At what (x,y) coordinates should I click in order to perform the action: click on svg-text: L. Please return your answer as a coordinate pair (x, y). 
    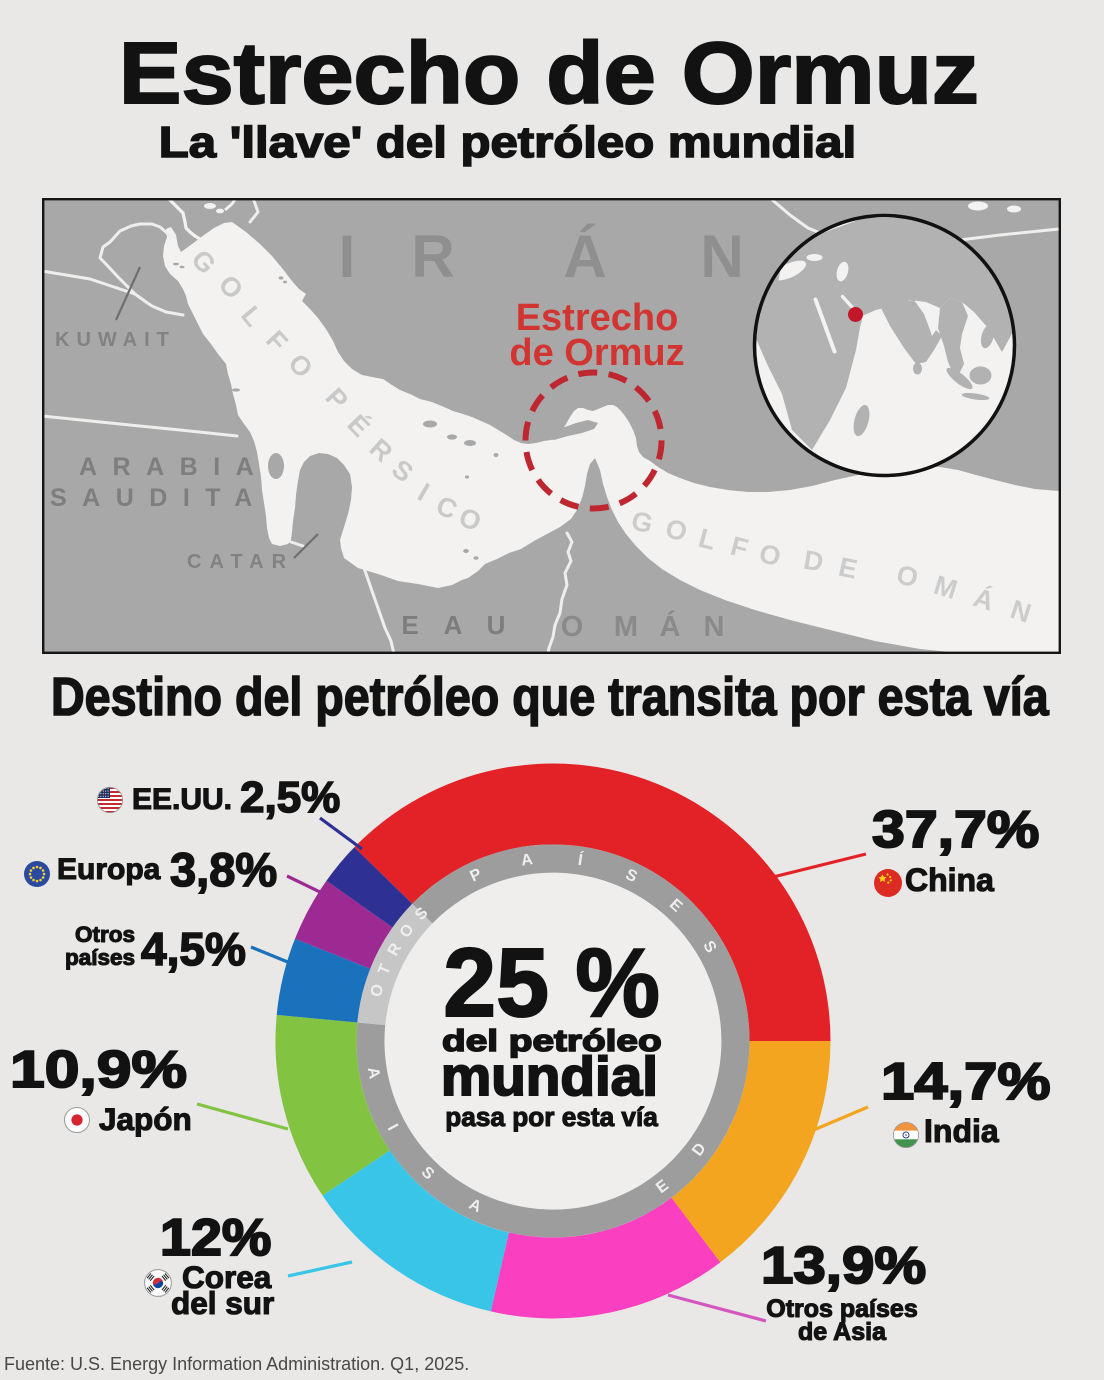
    Looking at the image, I should click on (707, 539).